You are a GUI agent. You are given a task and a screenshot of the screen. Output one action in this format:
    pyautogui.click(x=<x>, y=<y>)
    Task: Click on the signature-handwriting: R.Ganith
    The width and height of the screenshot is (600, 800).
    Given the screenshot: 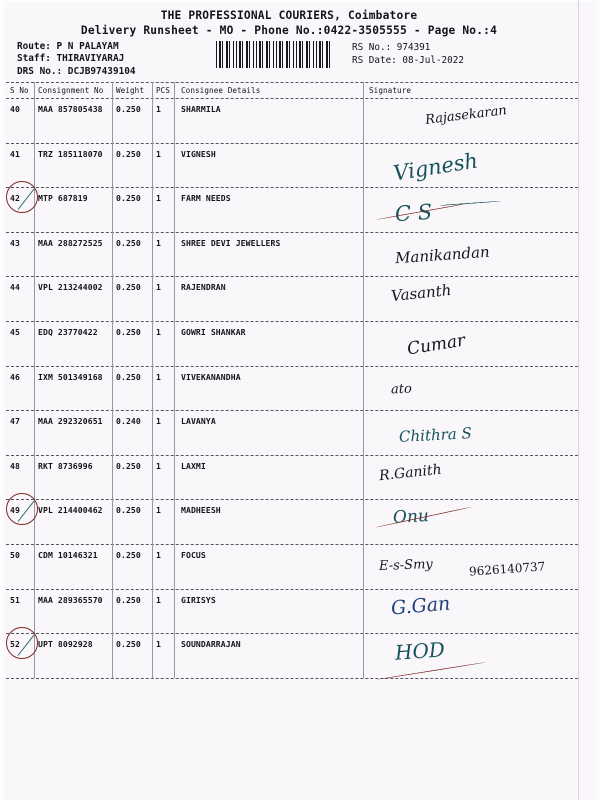 What is the action you would take?
    pyautogui.click(x=410, y=473)
    